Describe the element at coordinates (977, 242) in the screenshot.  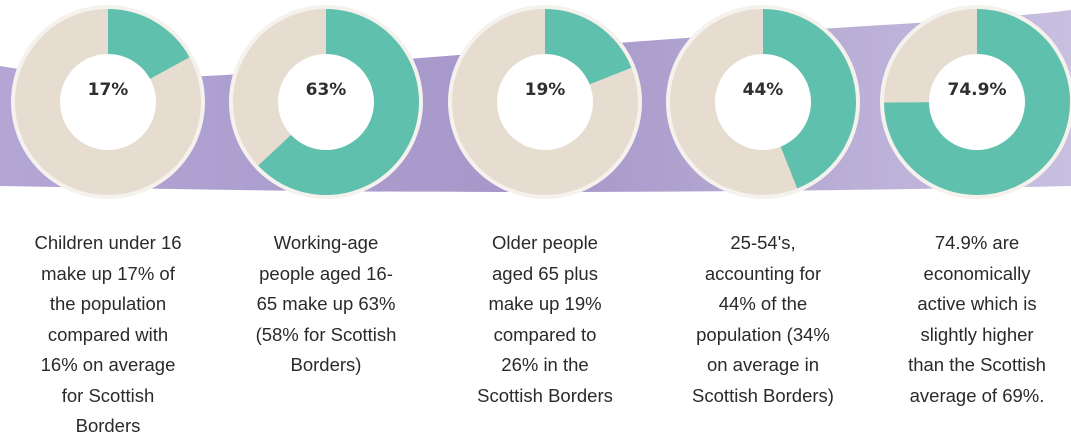
I see `caption-line: 74.9% are` at that location.